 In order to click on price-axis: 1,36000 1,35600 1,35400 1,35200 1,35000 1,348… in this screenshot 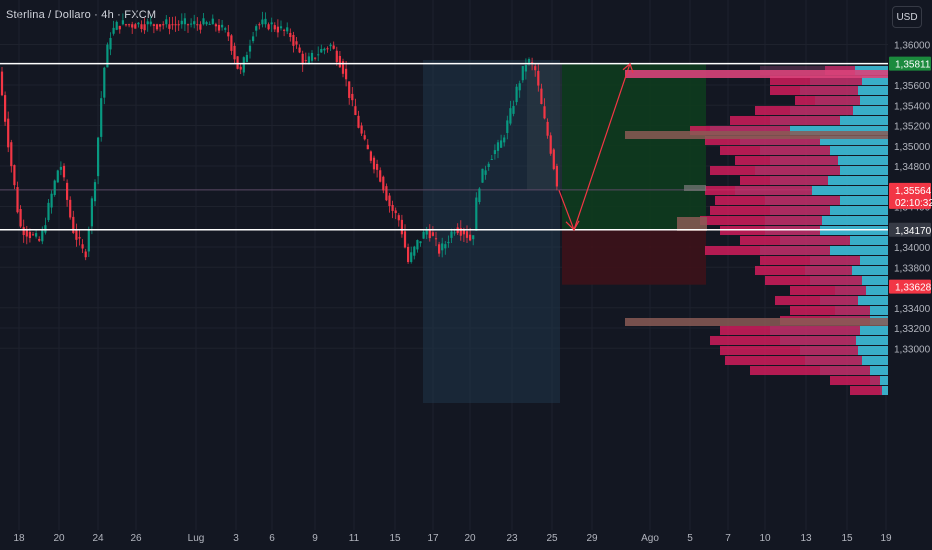, I will do `click(910, 198)`.